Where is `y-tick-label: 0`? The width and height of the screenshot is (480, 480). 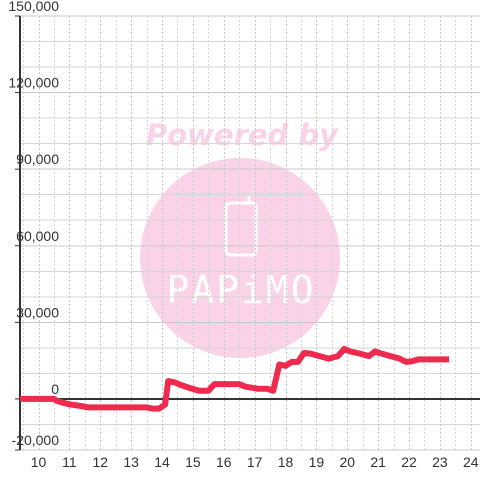
y-tick-label: 0 is located at coordinates (55, 389).